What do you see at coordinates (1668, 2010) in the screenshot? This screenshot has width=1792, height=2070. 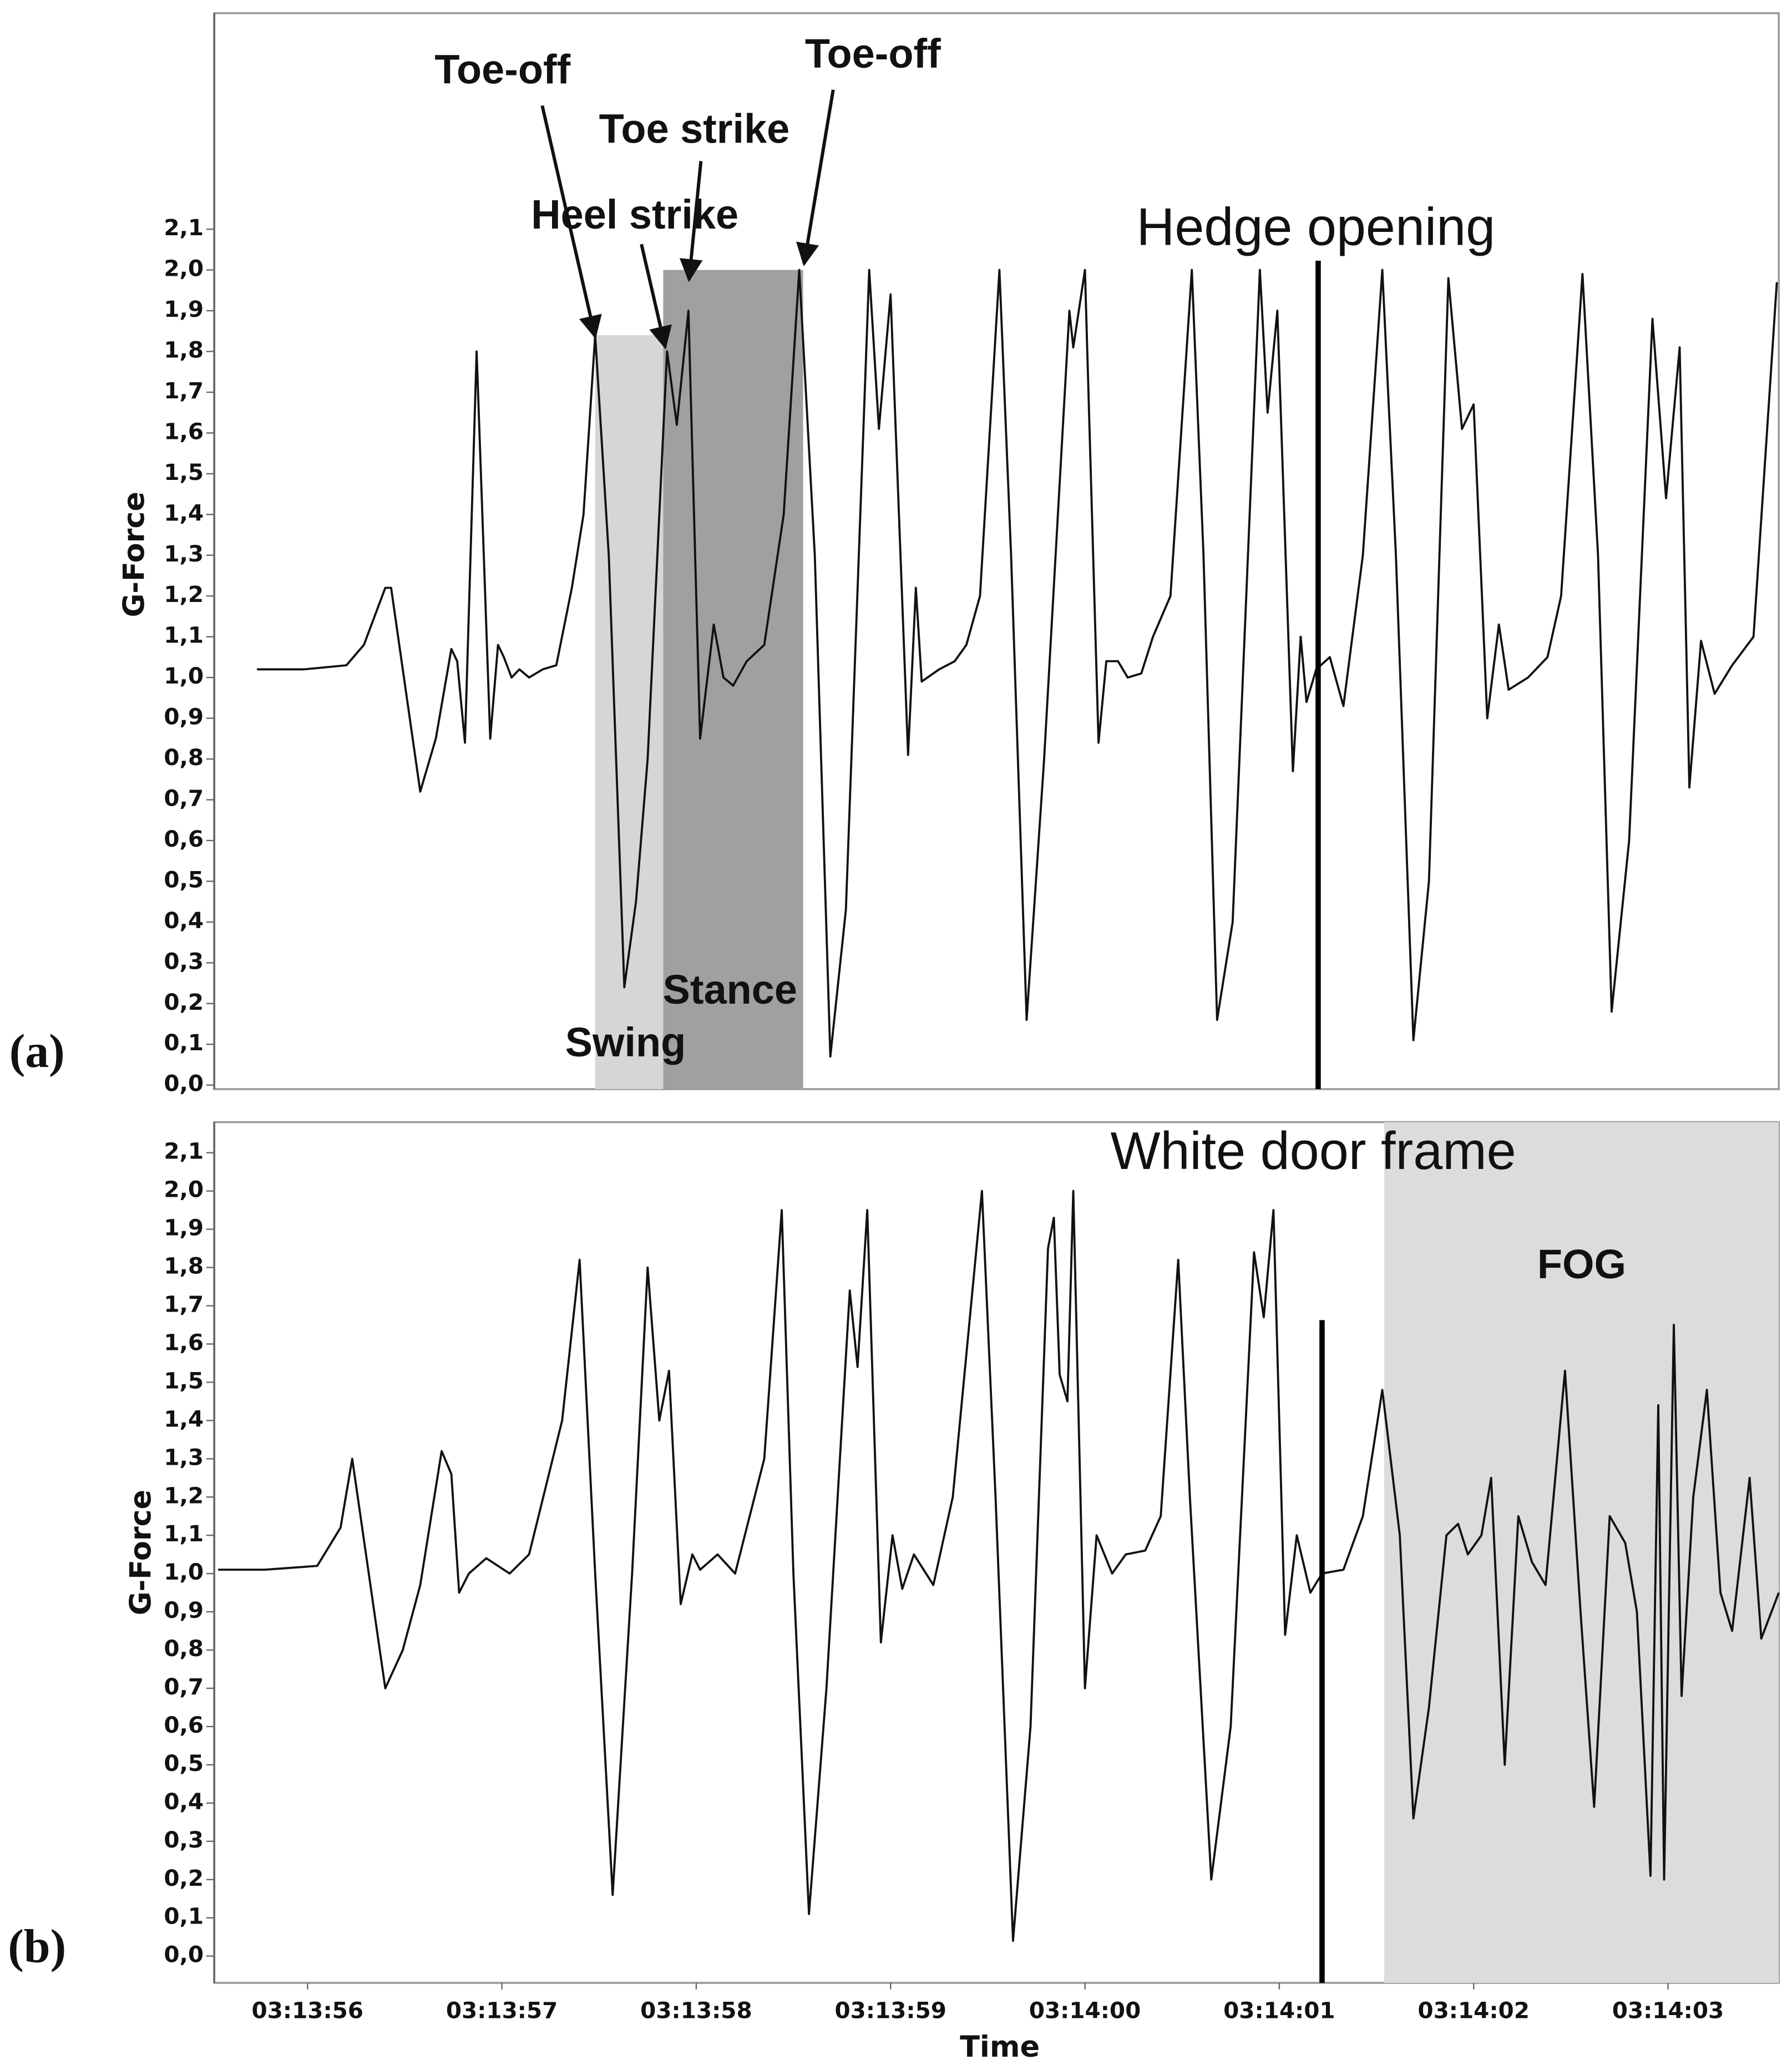 I see `x-tick-label: 03:14:03` at bounding box center [1668, 2010].